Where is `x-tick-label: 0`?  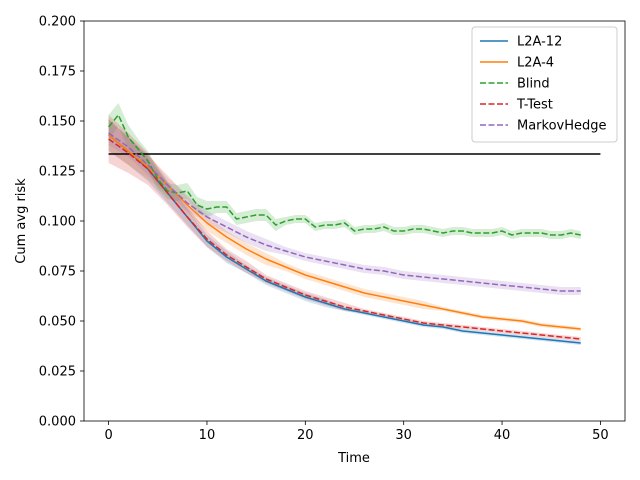
x-tick-label: 0 is located at coordinates (108, 435).